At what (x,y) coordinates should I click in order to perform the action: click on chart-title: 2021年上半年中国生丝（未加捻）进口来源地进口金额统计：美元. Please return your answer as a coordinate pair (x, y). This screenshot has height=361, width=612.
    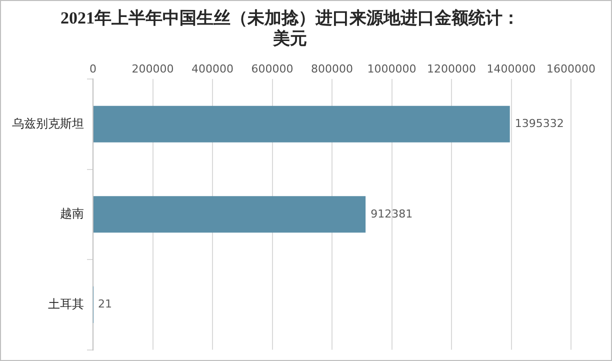
    Looking at the image, I should click on (290, 28).